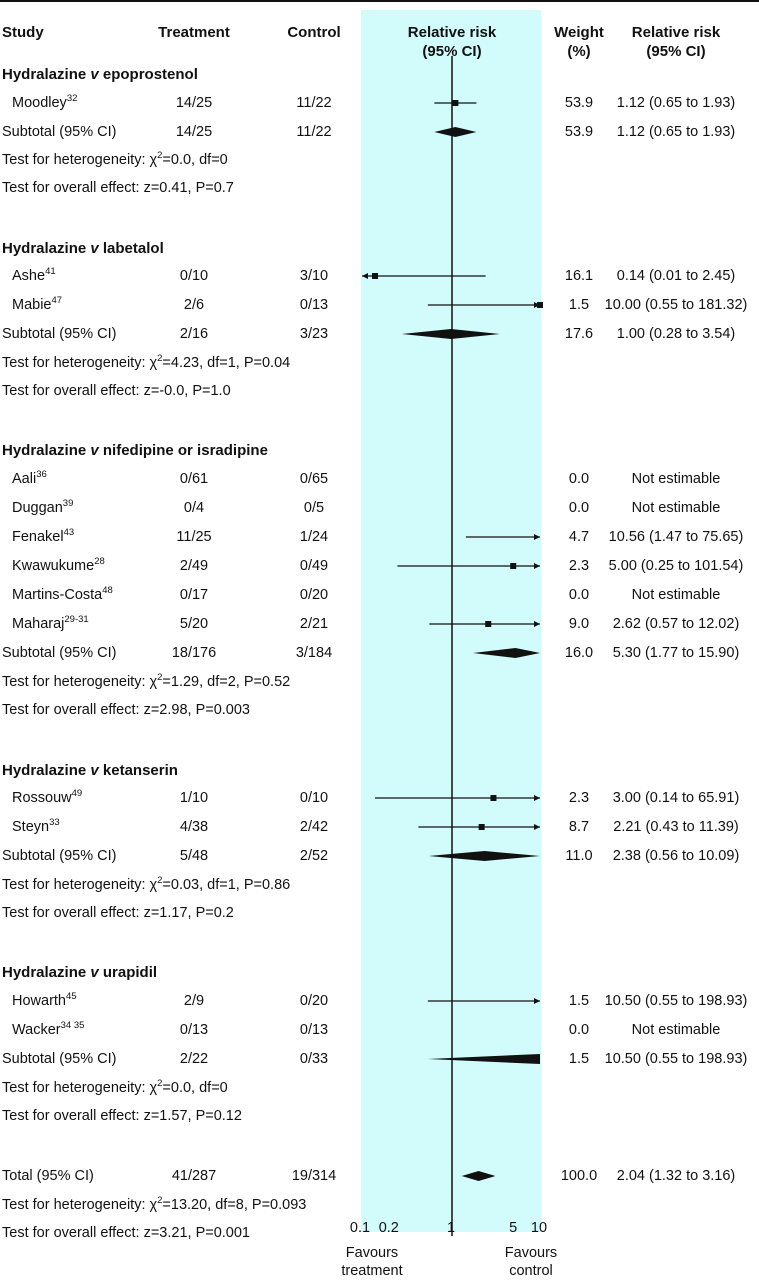 The height and width of the screenshot is (1280, 759). I want to click on study-row-rr: 5.00 (0.25 to 101.54), so click(676, 566).